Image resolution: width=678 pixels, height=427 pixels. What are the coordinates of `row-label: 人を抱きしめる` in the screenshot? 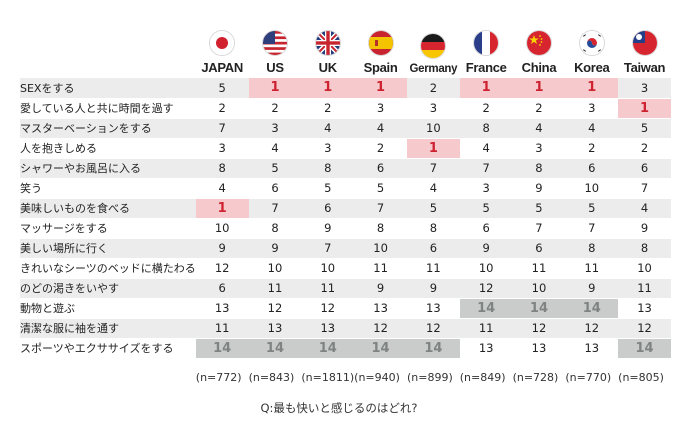 It's located at (108, 148).